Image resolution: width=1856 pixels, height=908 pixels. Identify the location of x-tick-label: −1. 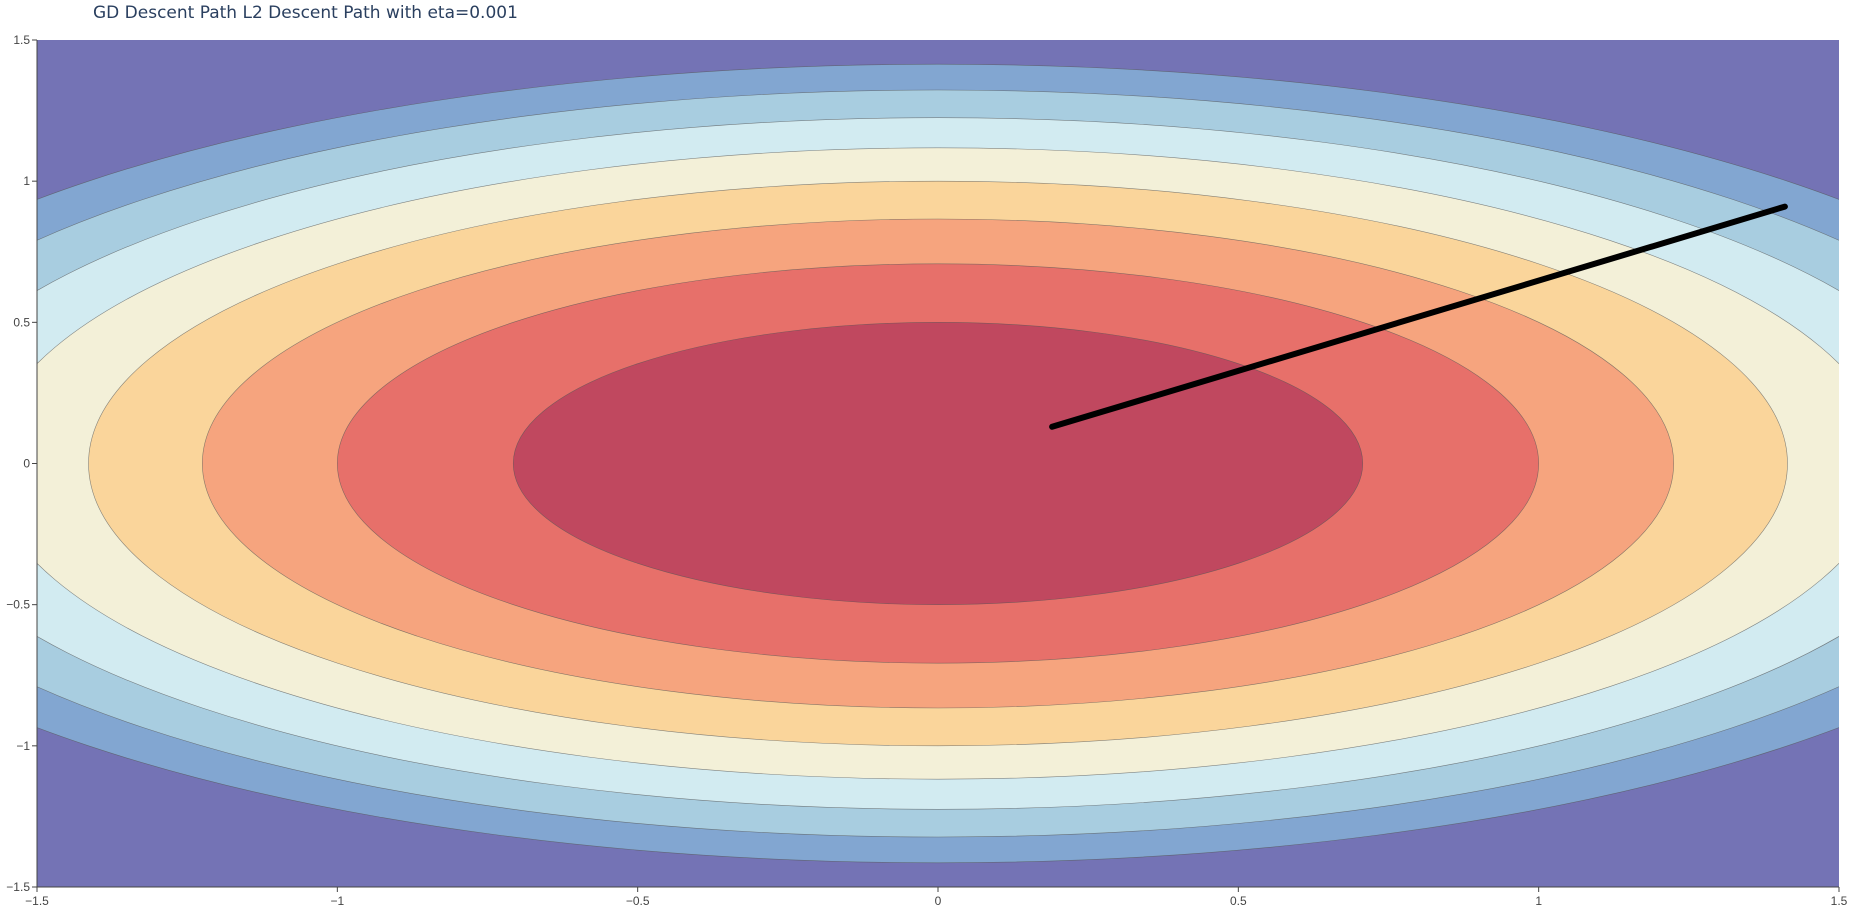
(337, 901).